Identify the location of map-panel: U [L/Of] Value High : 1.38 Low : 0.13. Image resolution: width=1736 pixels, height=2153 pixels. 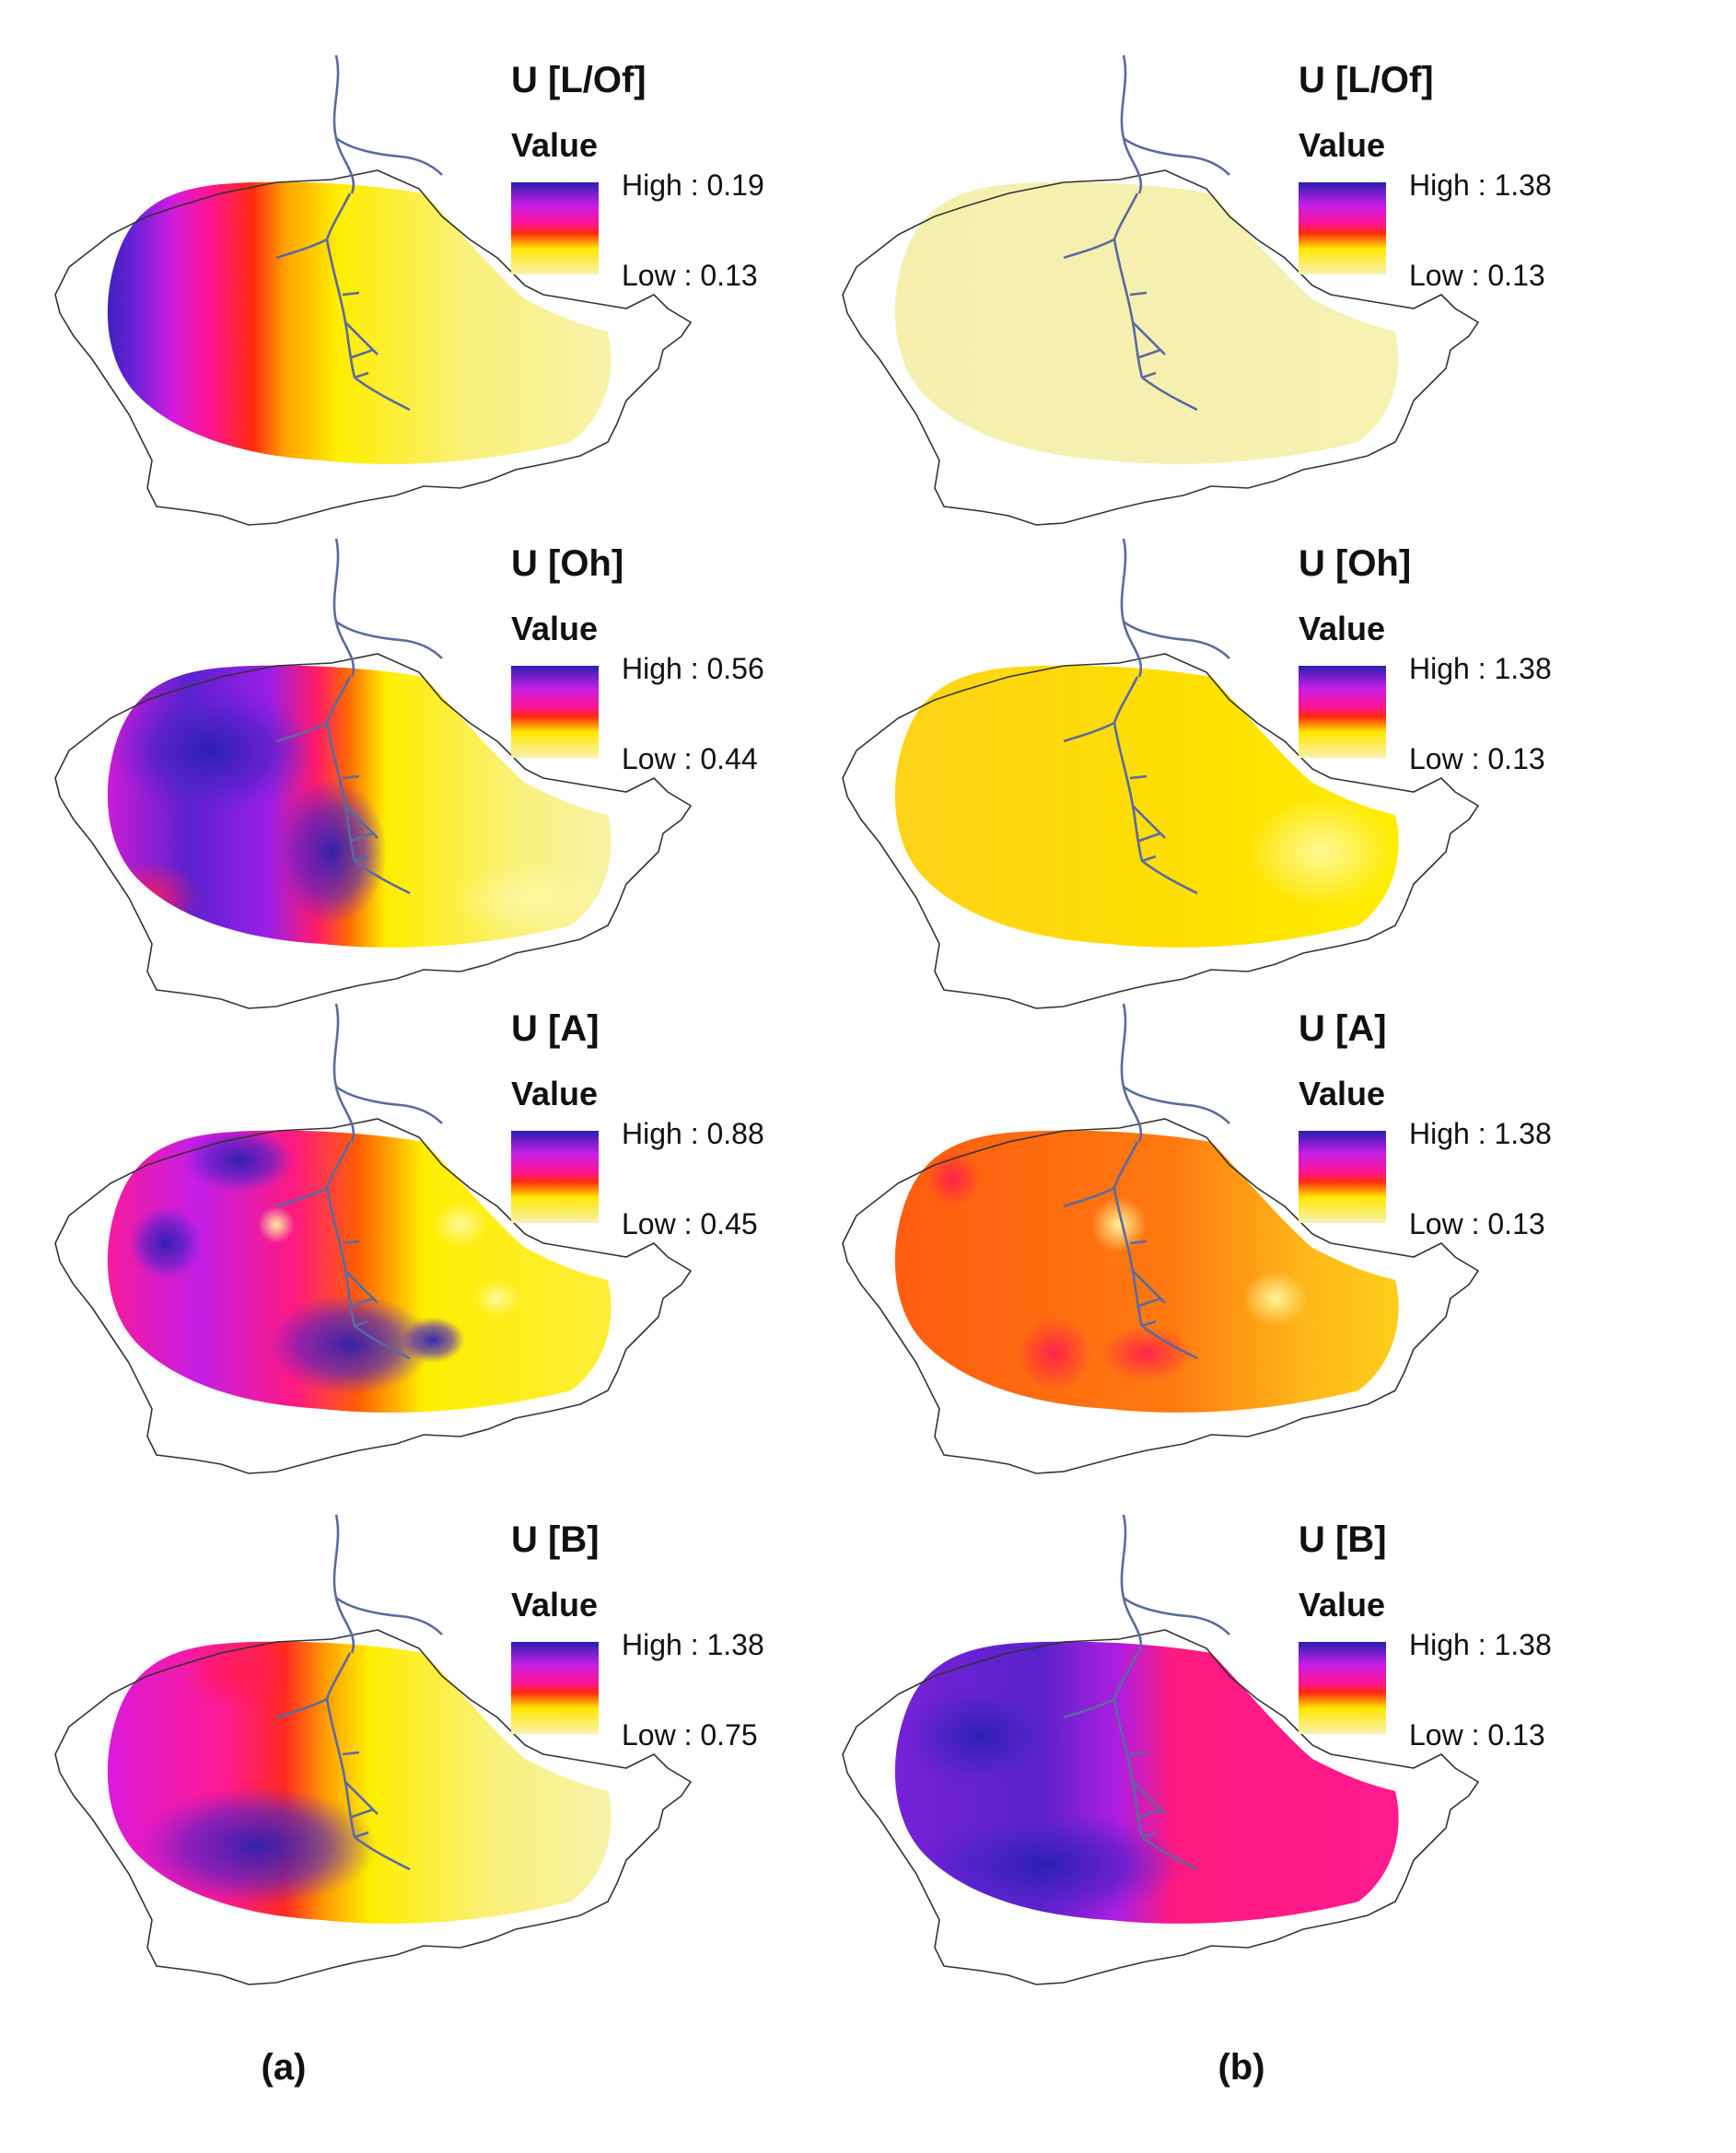
(1197, 289).